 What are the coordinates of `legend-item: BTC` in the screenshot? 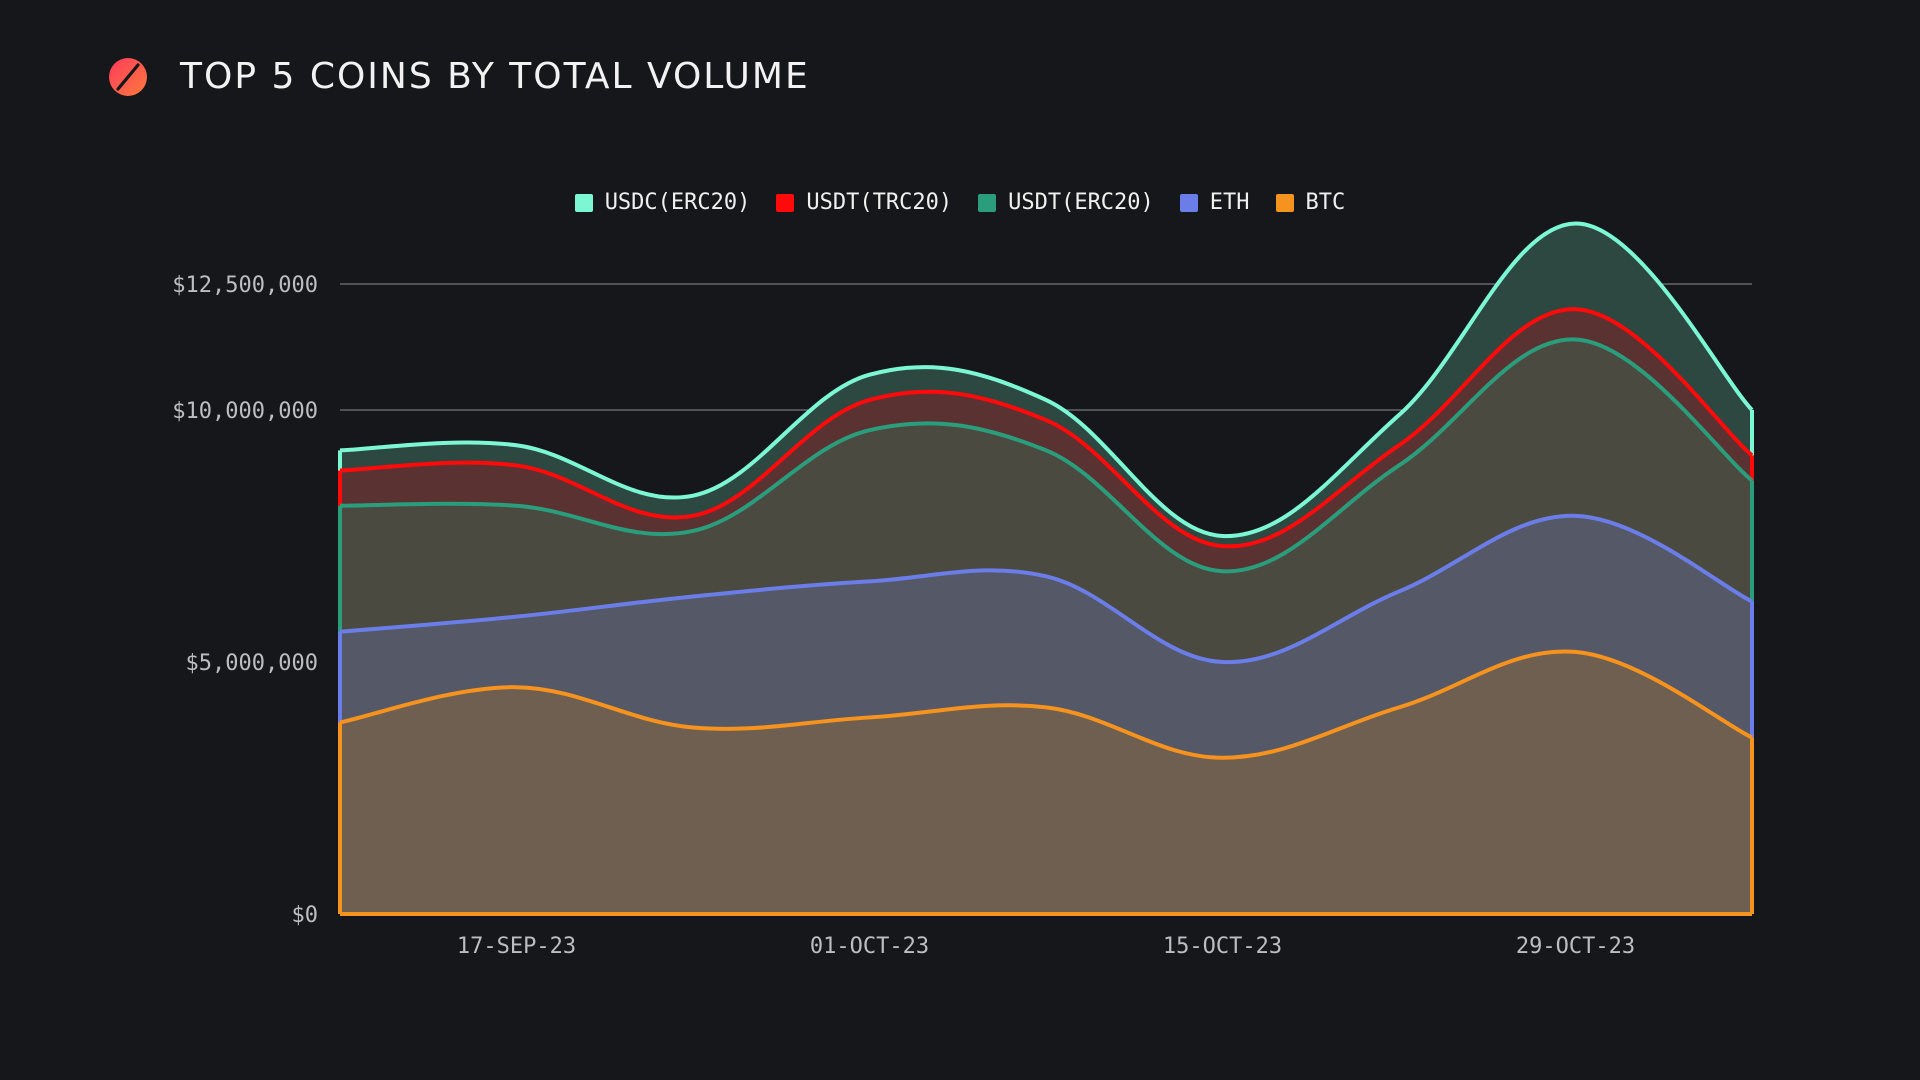 It's located at (1310, 202).